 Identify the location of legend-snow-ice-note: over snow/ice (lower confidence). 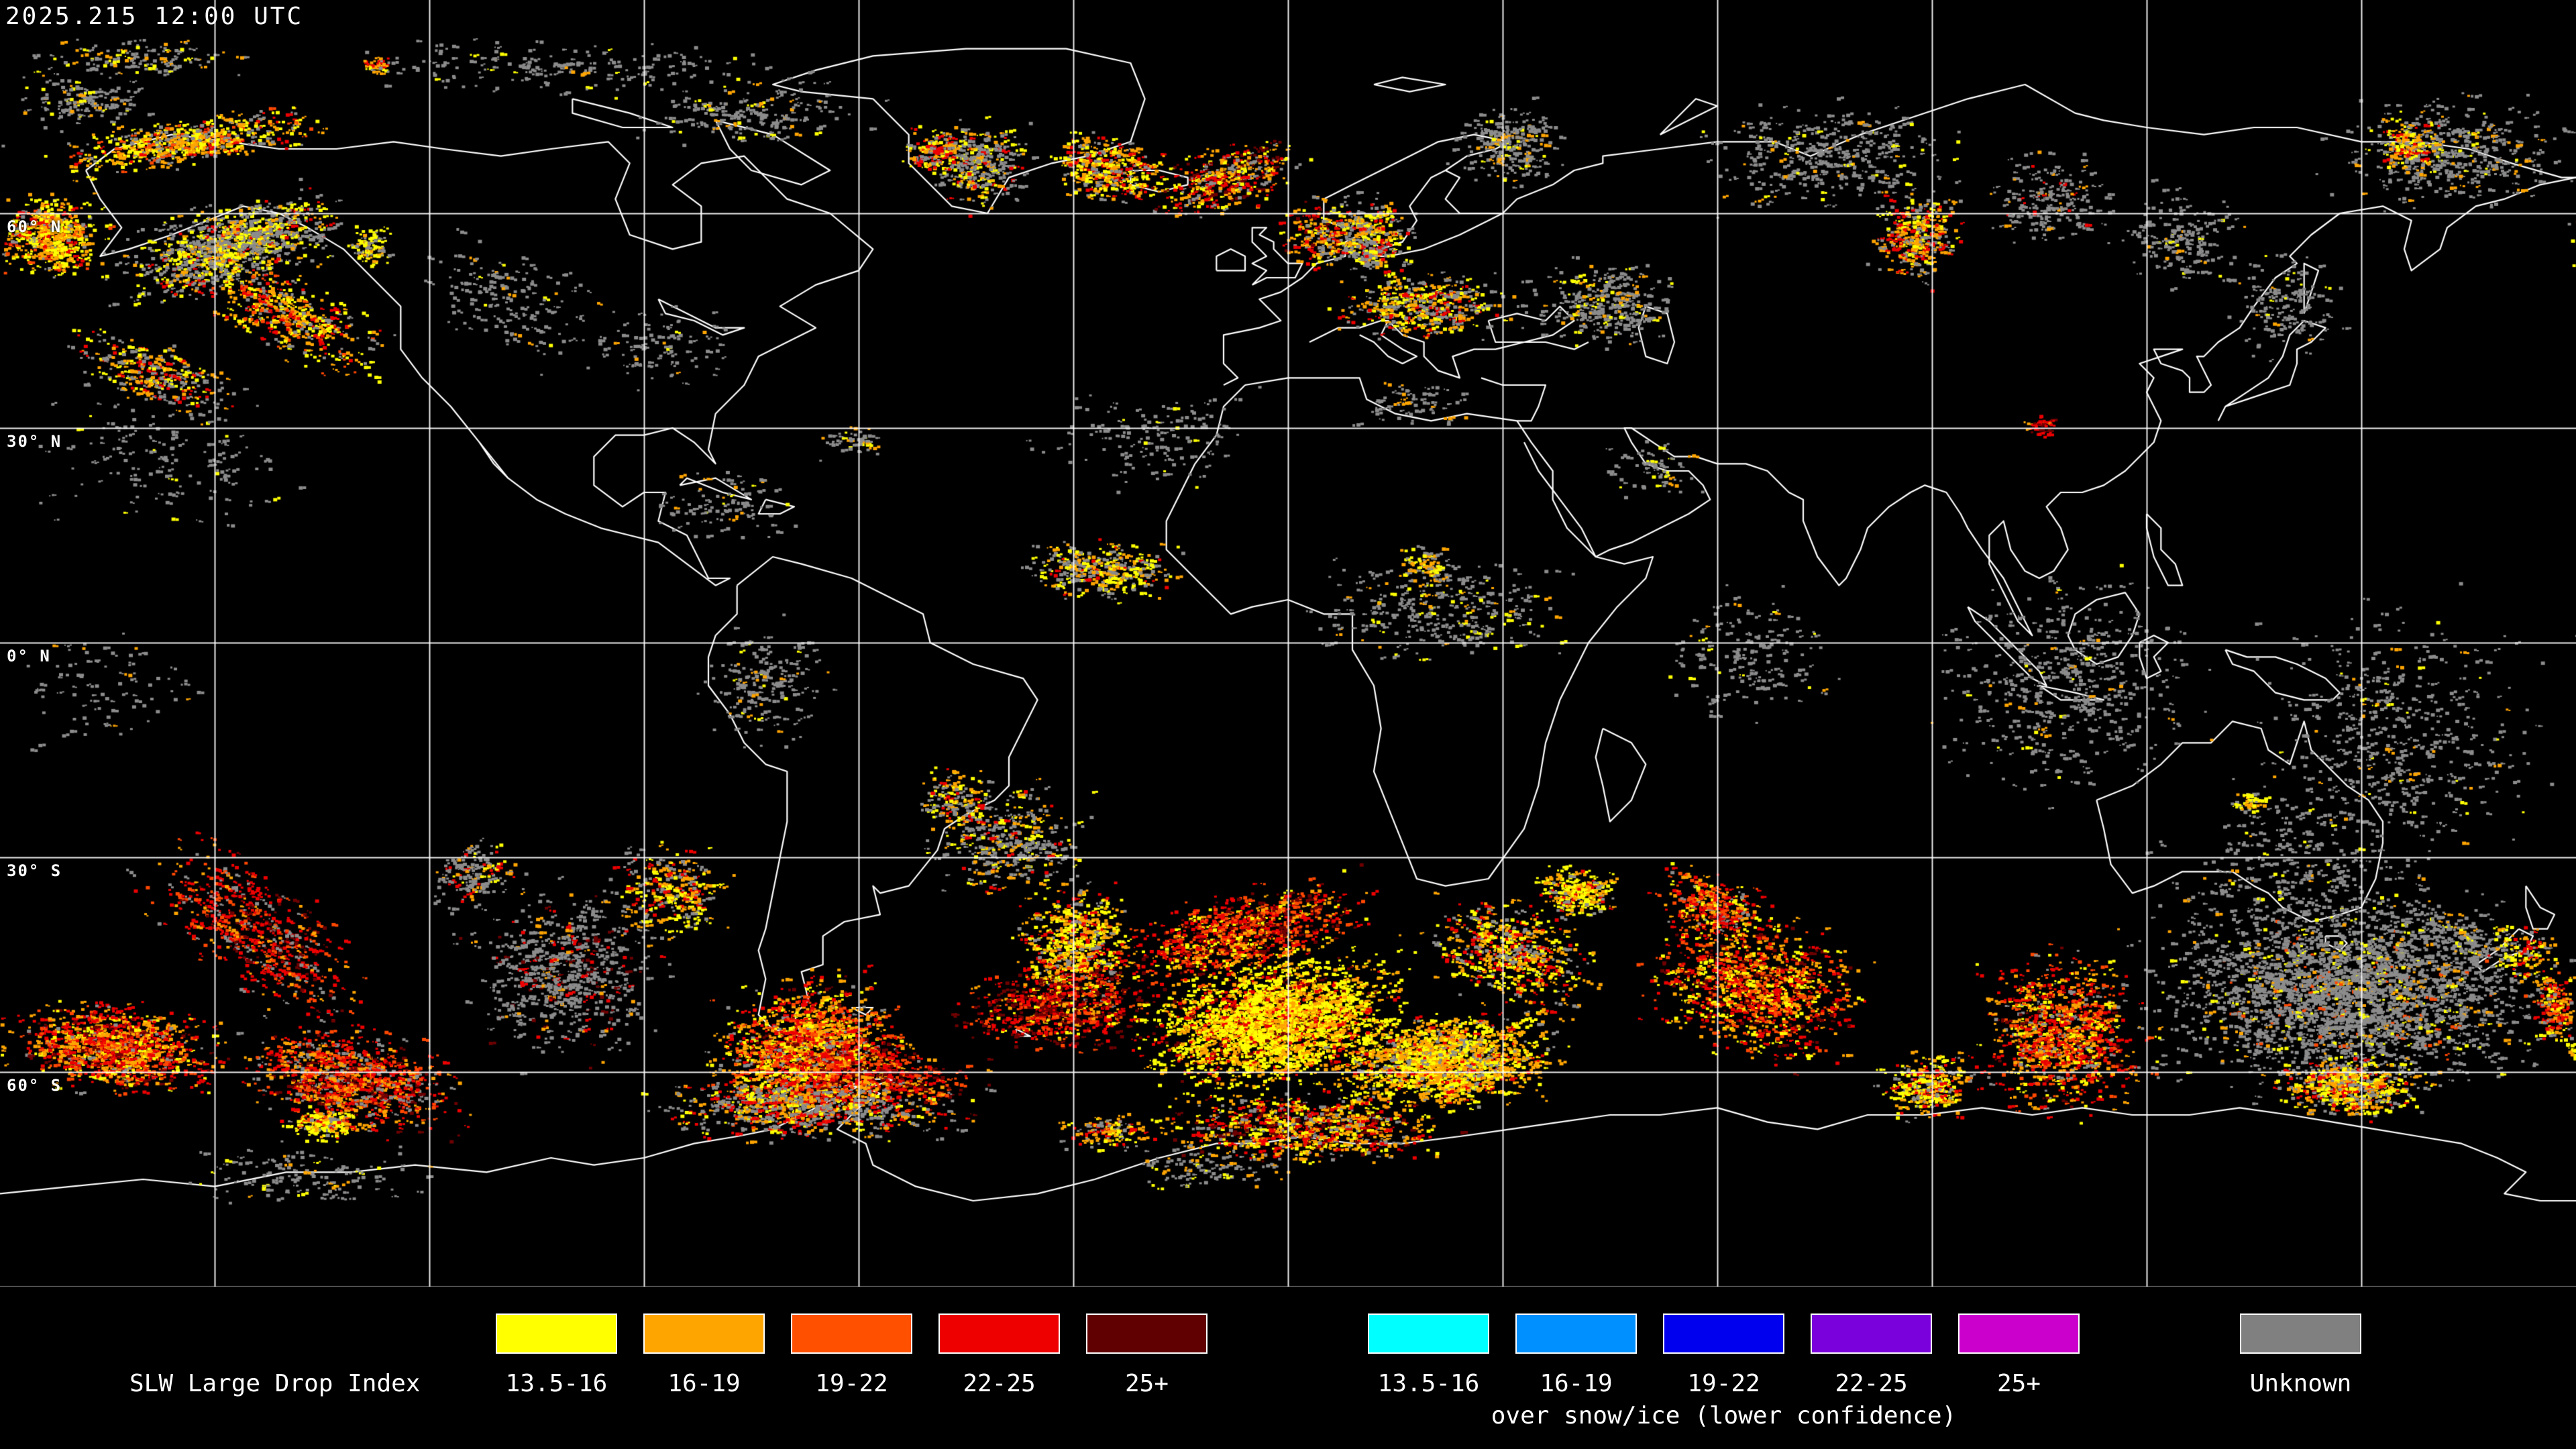
(1724, 1416).